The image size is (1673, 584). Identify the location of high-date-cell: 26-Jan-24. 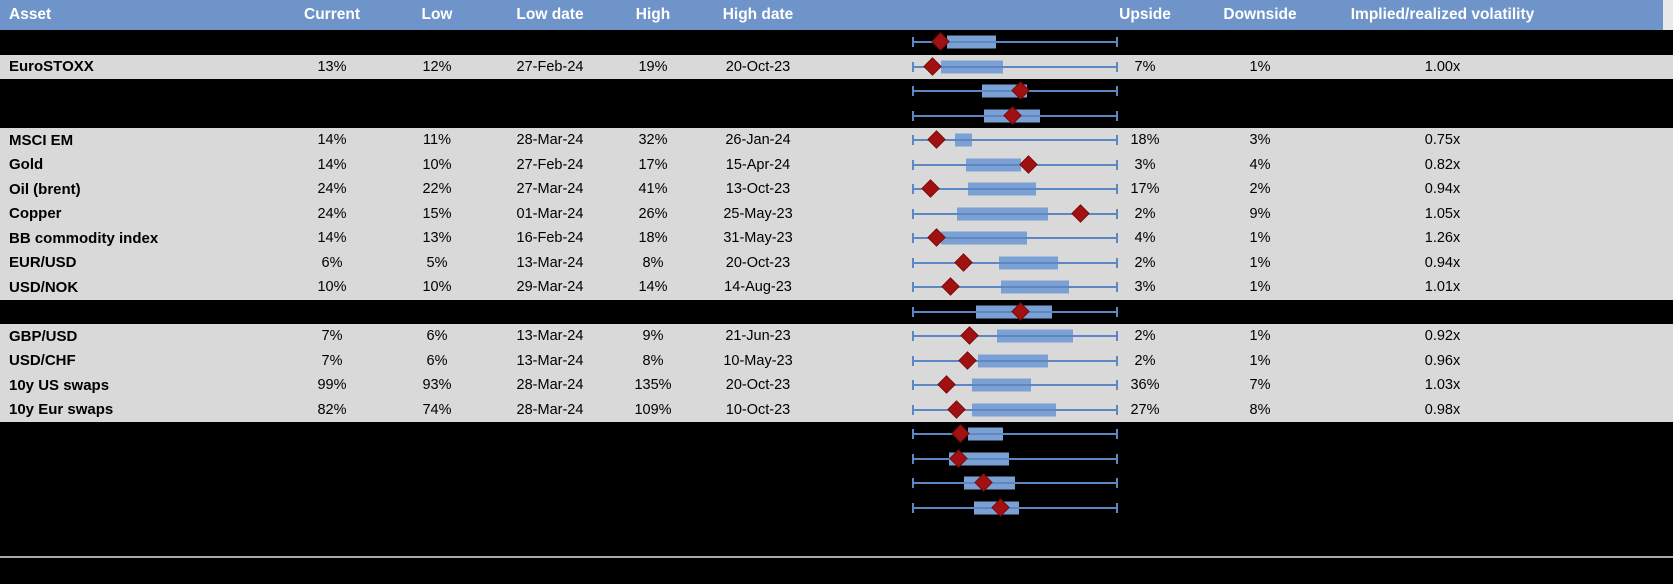
(758, 140).